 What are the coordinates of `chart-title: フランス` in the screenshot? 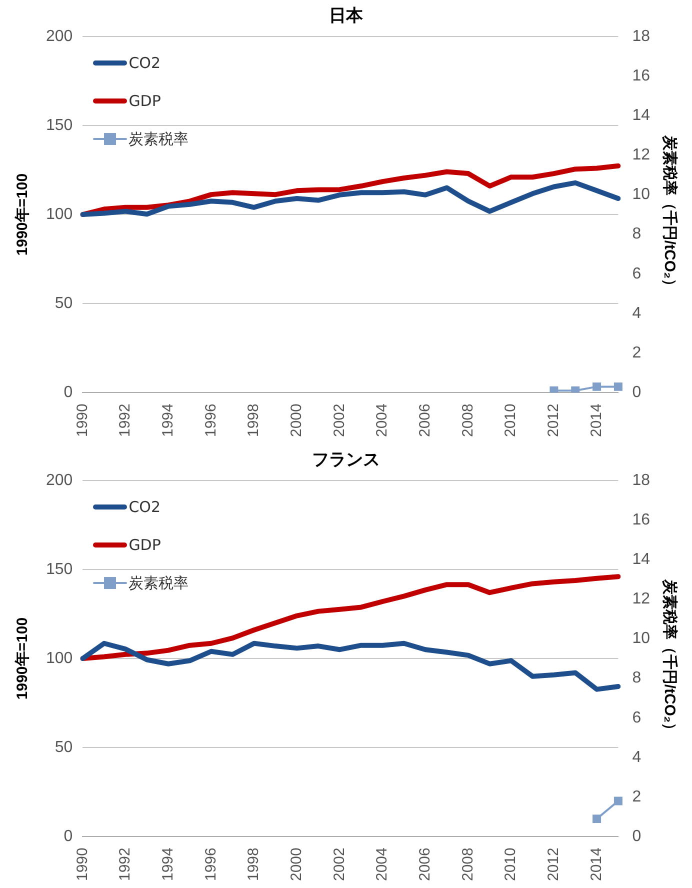 It's located at (346, 459).